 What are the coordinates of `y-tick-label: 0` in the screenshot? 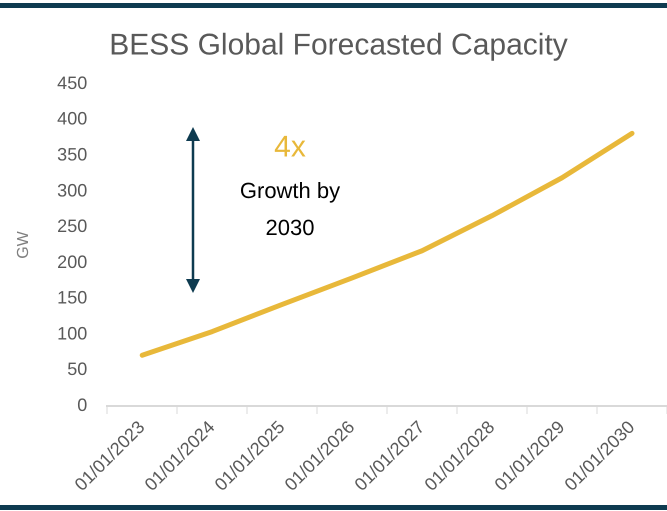 It's located at (82, 404).